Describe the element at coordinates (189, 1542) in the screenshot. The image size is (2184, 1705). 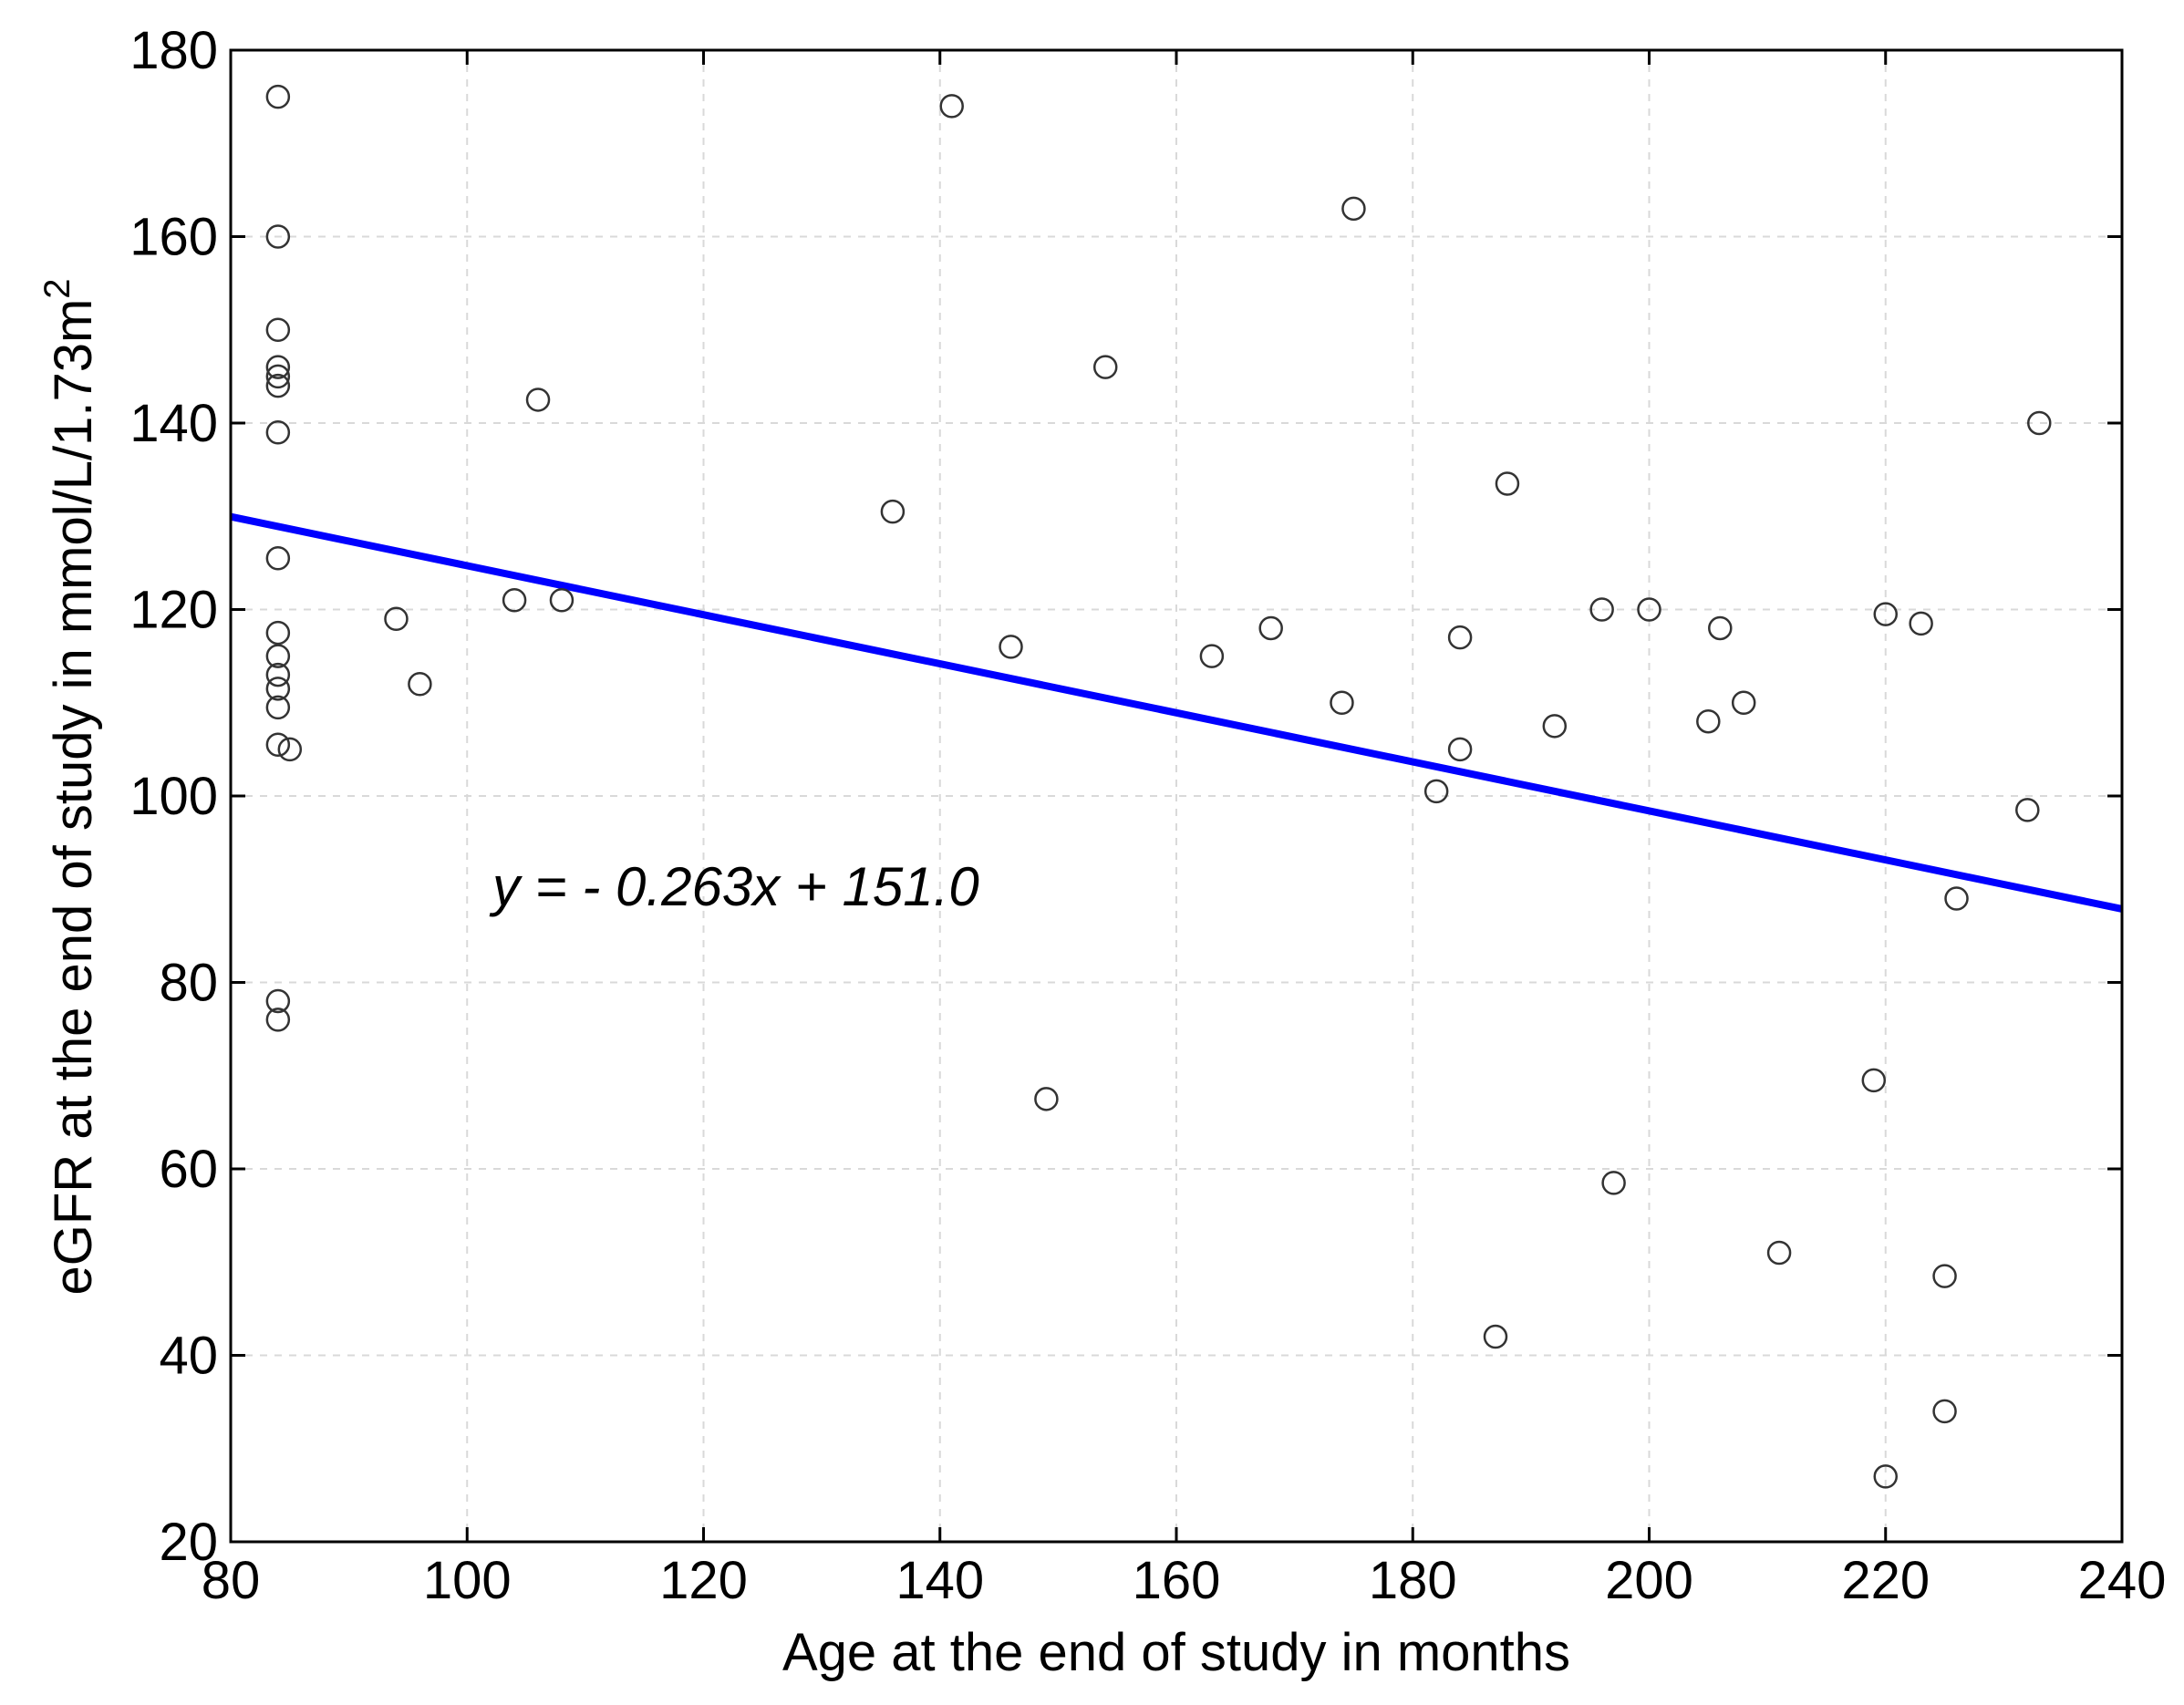
I see `y-tick-label: 20` at that location.